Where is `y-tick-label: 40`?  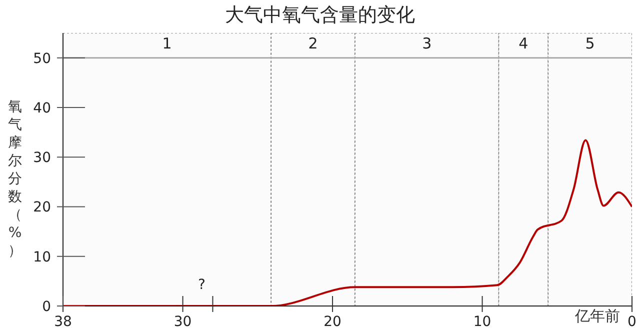 y-tick-label: 40 is located at coordinates (42, 108).